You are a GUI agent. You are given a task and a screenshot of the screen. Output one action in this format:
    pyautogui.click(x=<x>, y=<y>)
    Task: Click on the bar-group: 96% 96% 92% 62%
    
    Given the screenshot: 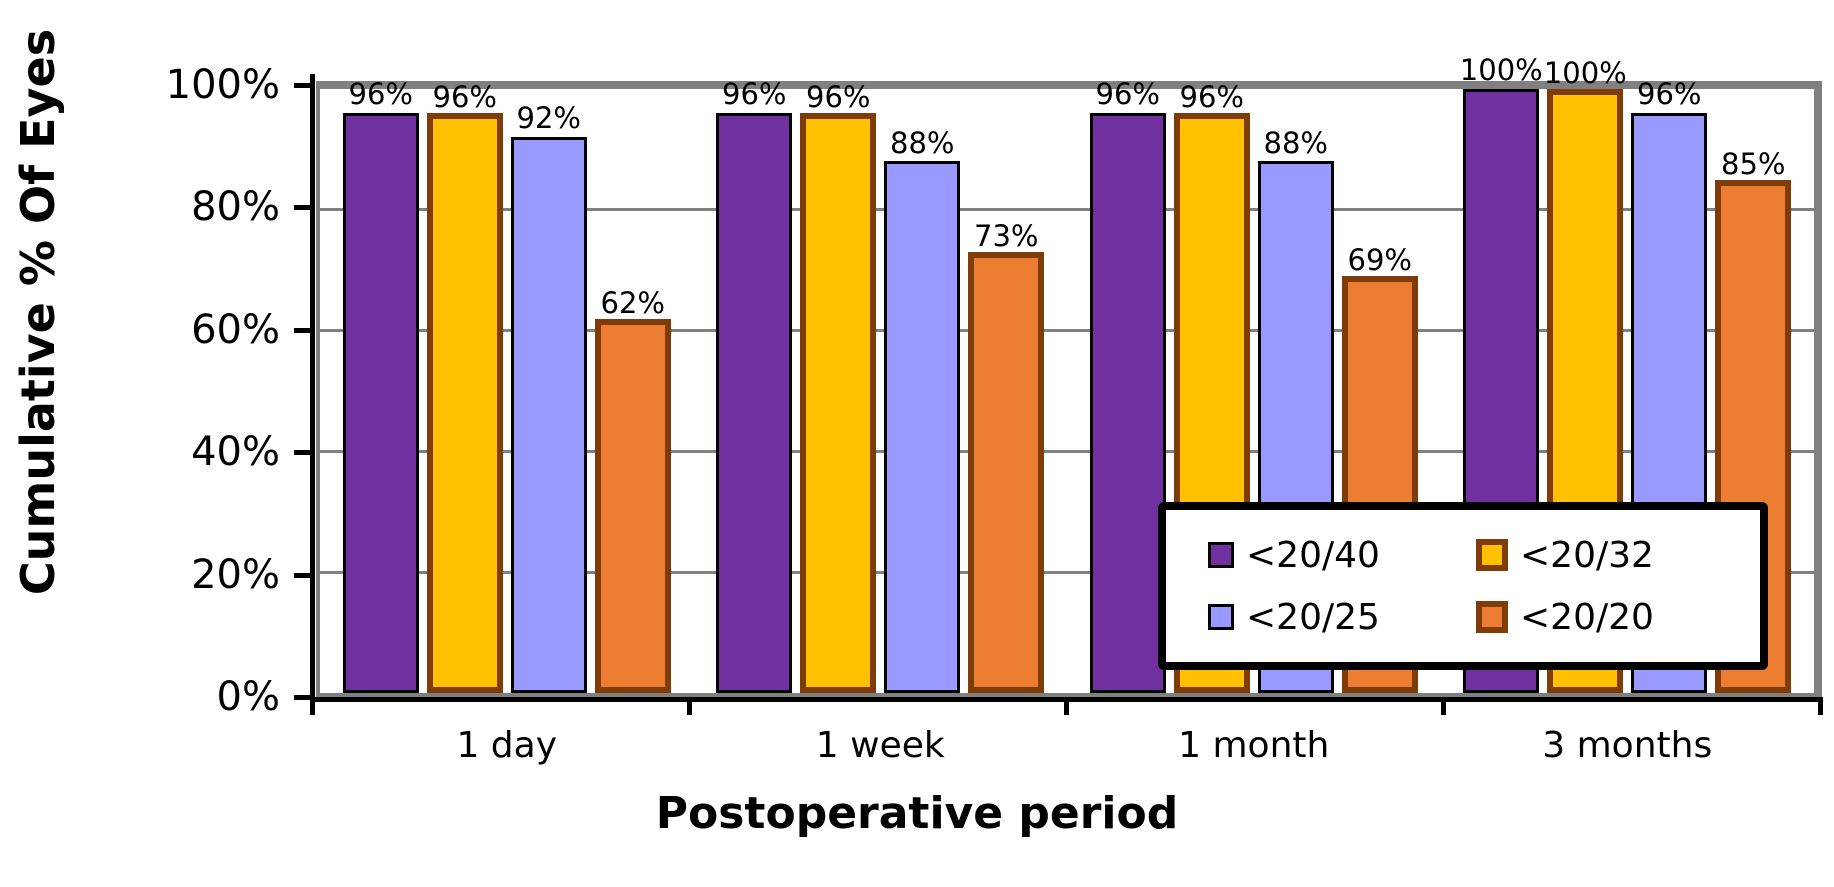 What is the action you would take?
    pyautogui.click(x=507, y=385)
    